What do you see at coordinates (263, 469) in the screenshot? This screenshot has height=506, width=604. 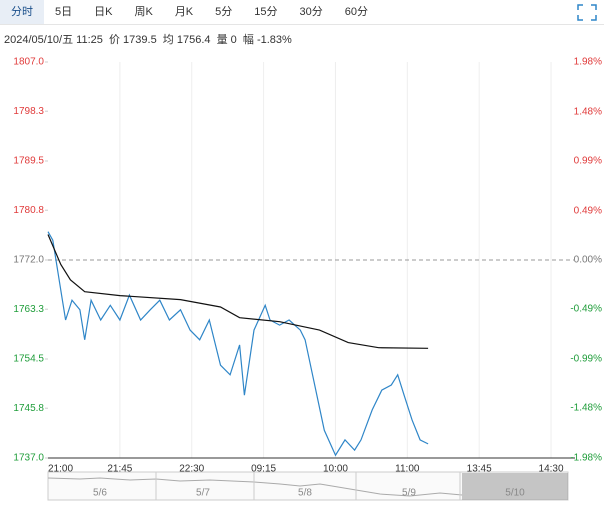 I see `x-tick-label: 09:15` at bounding box center [263, 469].